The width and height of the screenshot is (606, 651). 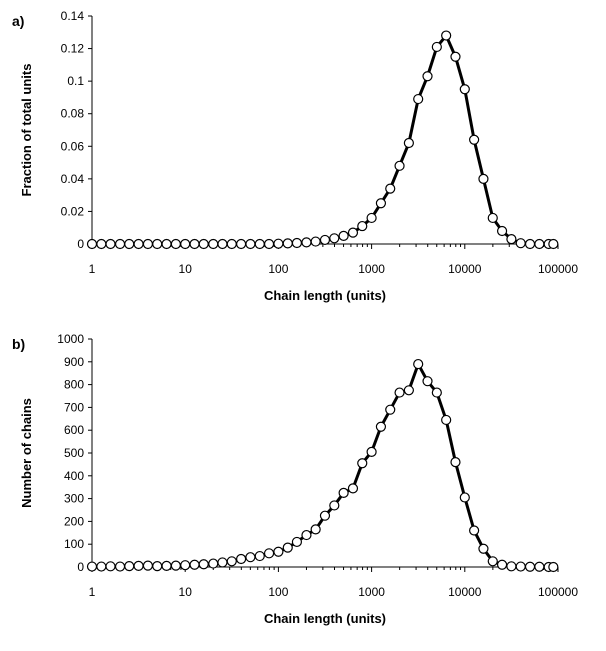 What do you see at coordinates (465, 592) in the screenshot?
I see `x-tick-label: 10000` at bounding box center [465, 592].